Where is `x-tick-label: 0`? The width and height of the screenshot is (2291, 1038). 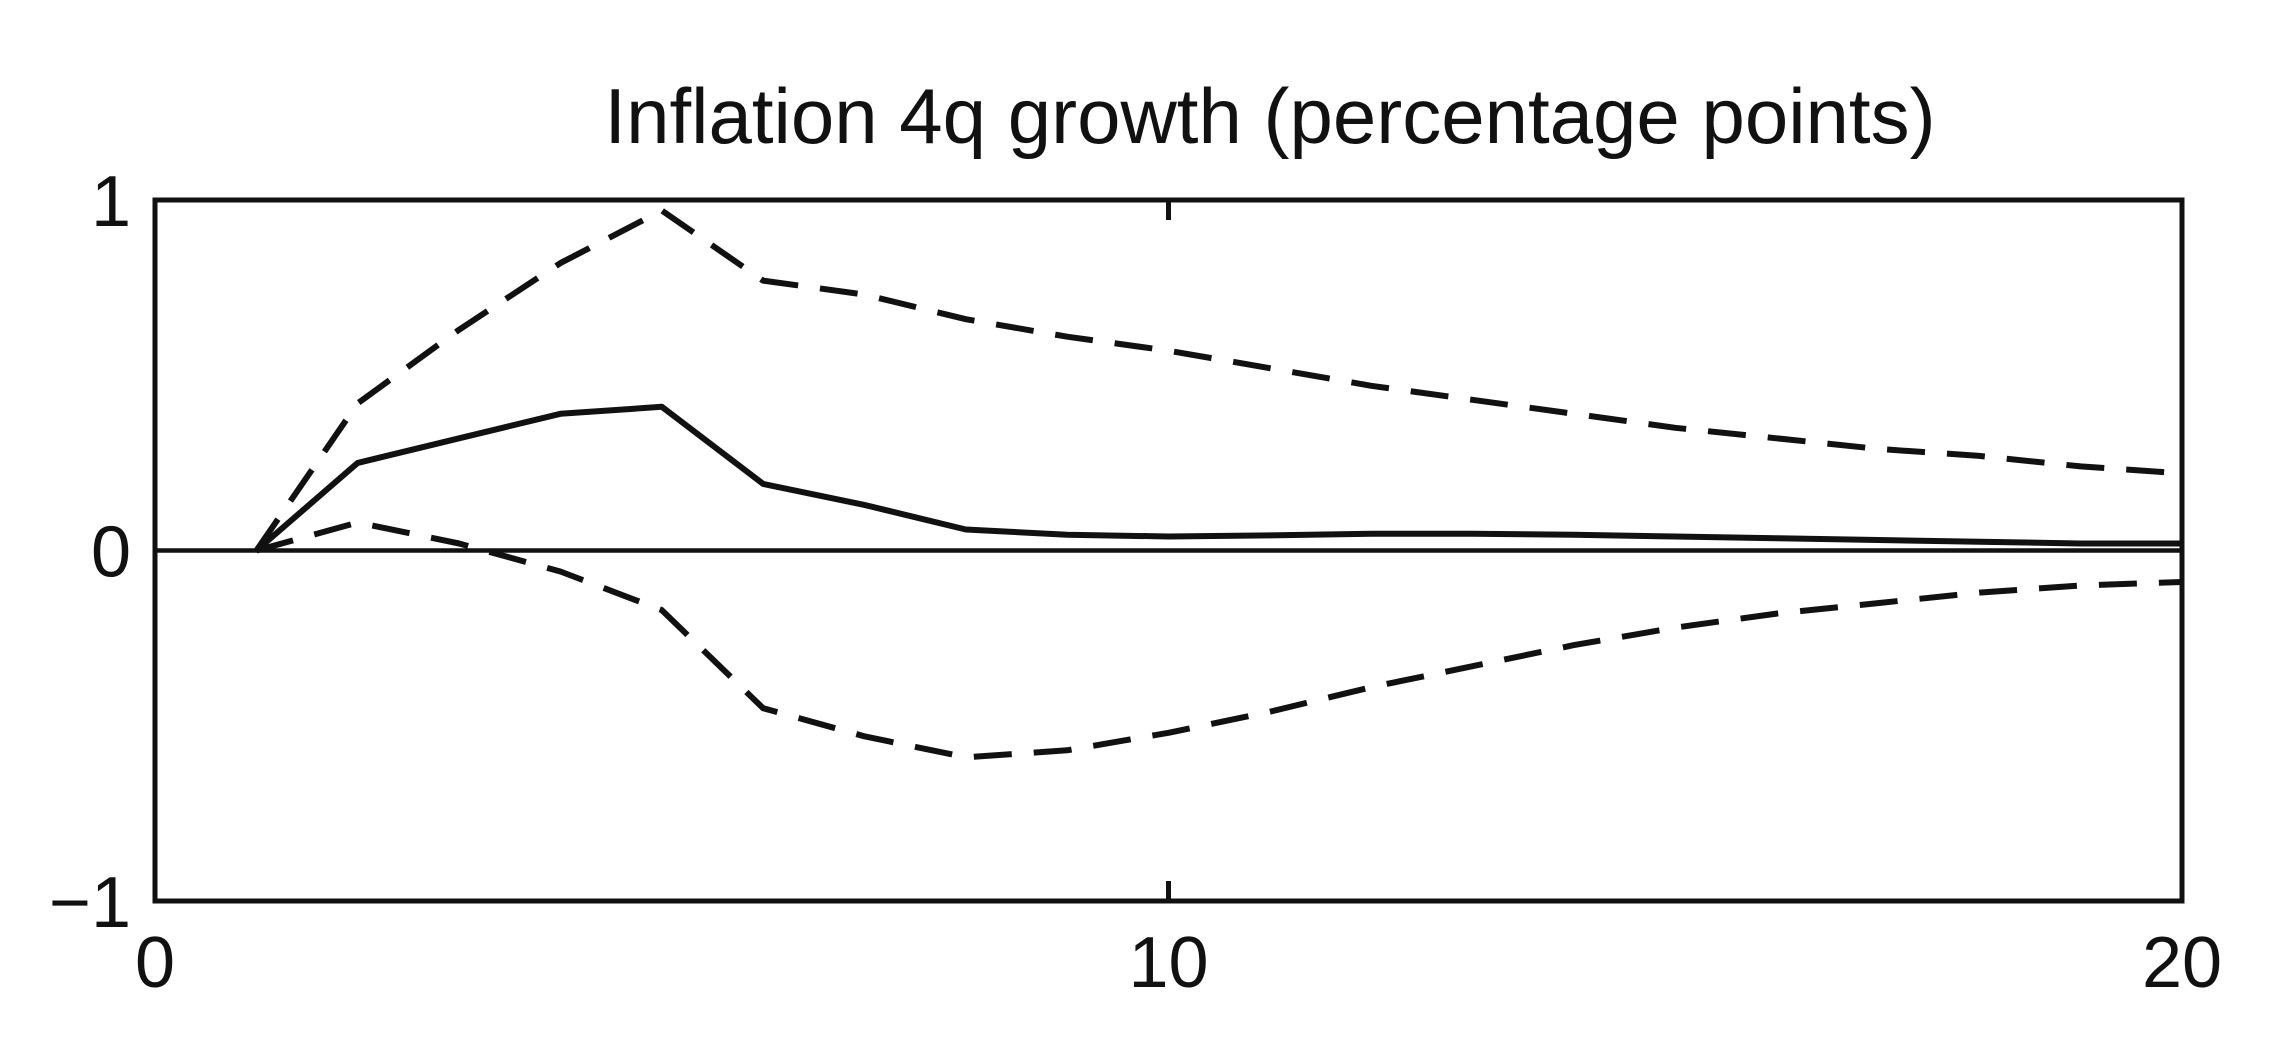
x-tick-label: 0 is located at coordinates (155, 963).